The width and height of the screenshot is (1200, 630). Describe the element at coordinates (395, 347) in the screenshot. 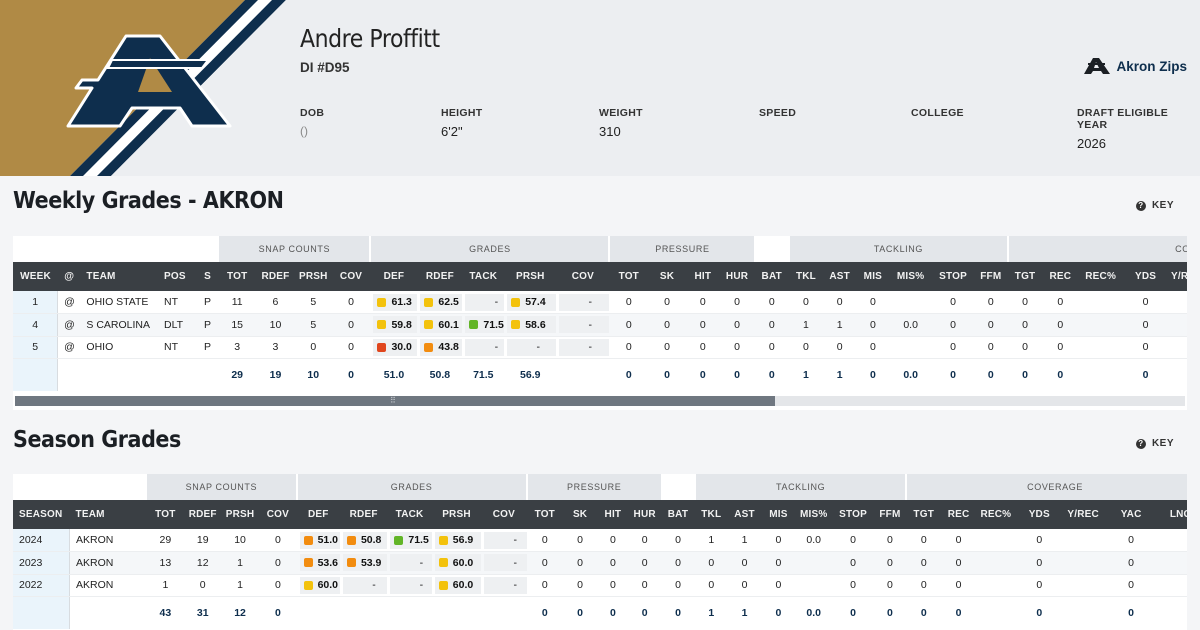

I see `grade-chip: 30.0` at that location.